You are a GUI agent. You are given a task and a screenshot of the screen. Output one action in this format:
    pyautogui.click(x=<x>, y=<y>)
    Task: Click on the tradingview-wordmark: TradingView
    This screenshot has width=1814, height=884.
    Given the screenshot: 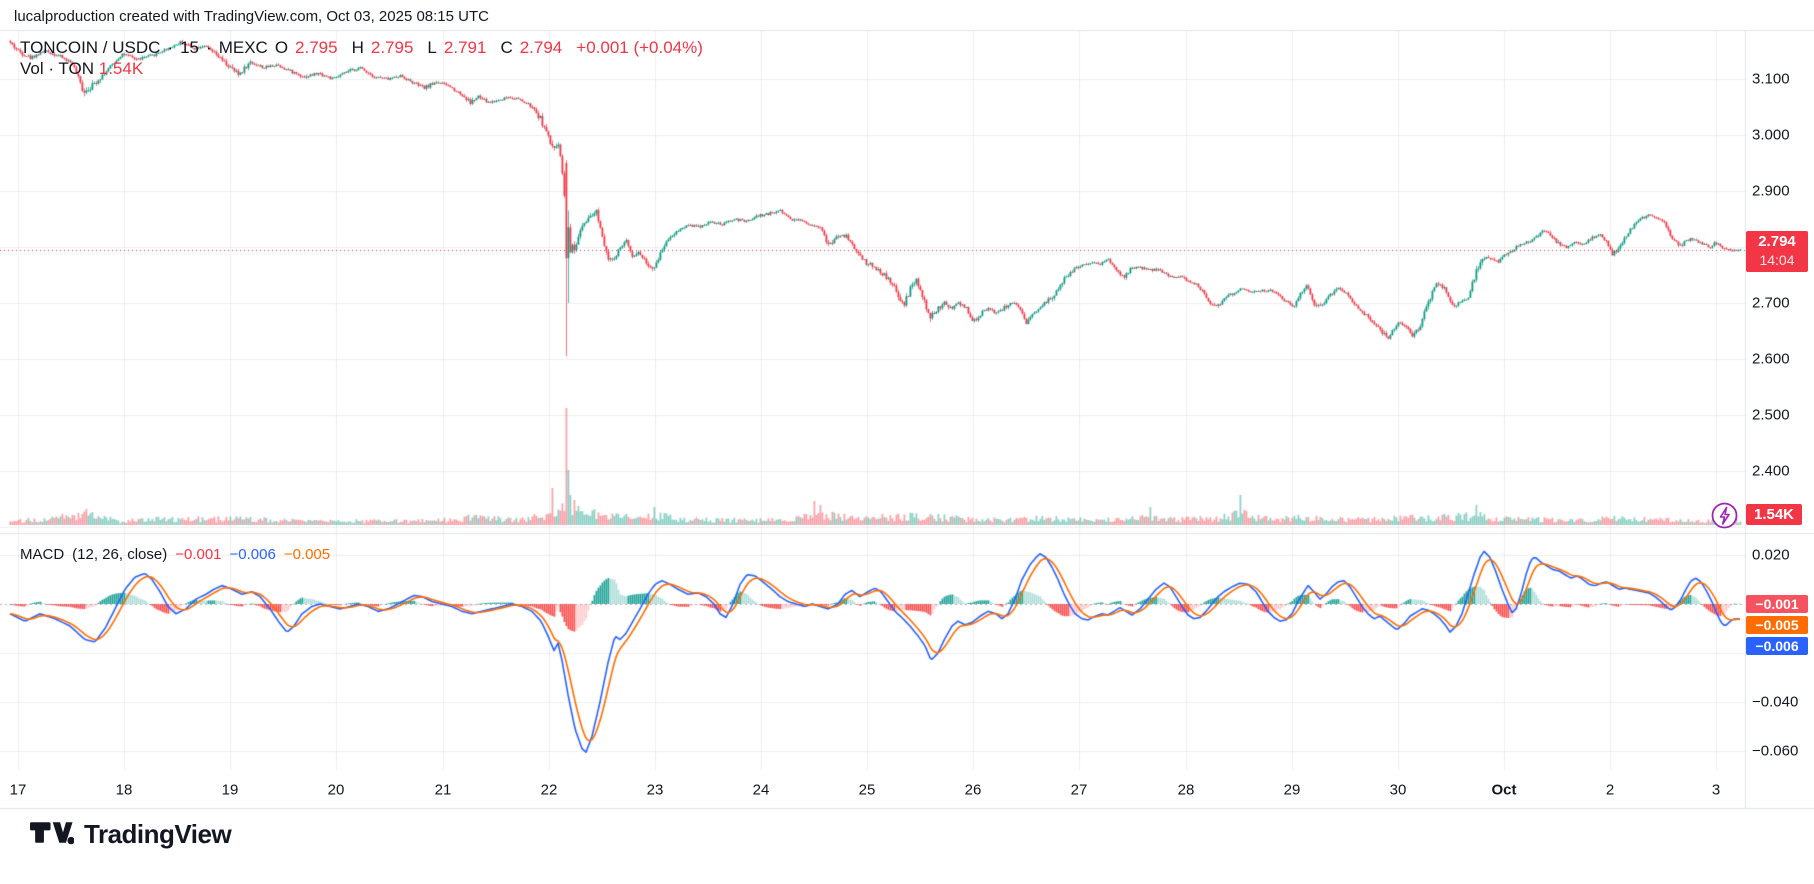 What is the action you would take?
    pyautogui.click(x=158, y=833)
    